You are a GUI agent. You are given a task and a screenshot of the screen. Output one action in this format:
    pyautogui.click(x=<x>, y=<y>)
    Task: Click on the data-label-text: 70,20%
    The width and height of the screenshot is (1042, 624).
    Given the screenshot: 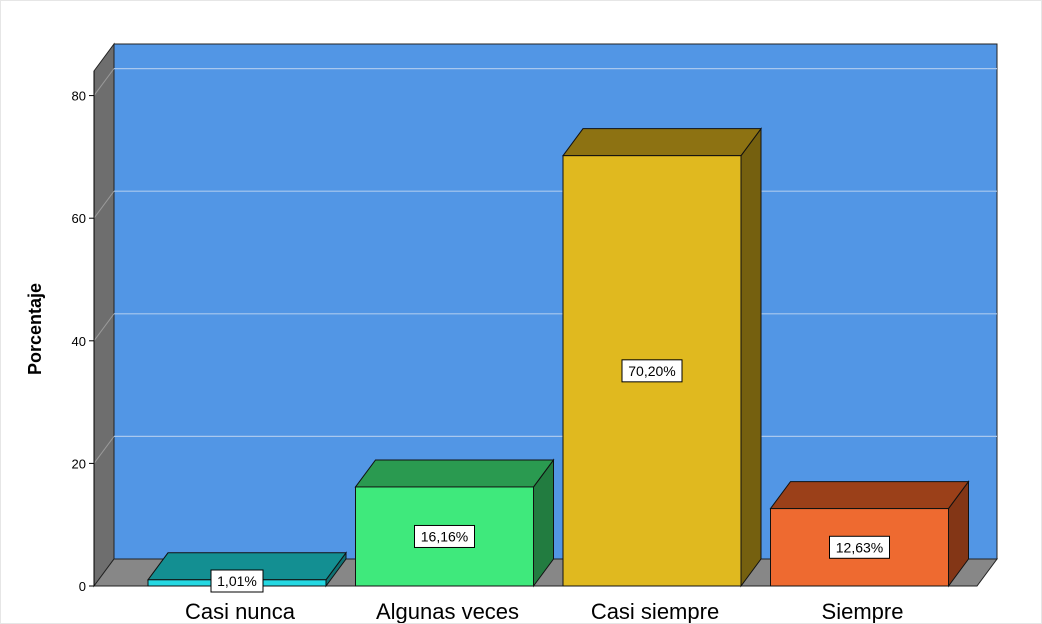 What is the action you would take?
    pyautogui.click(x=651, y=371)
    